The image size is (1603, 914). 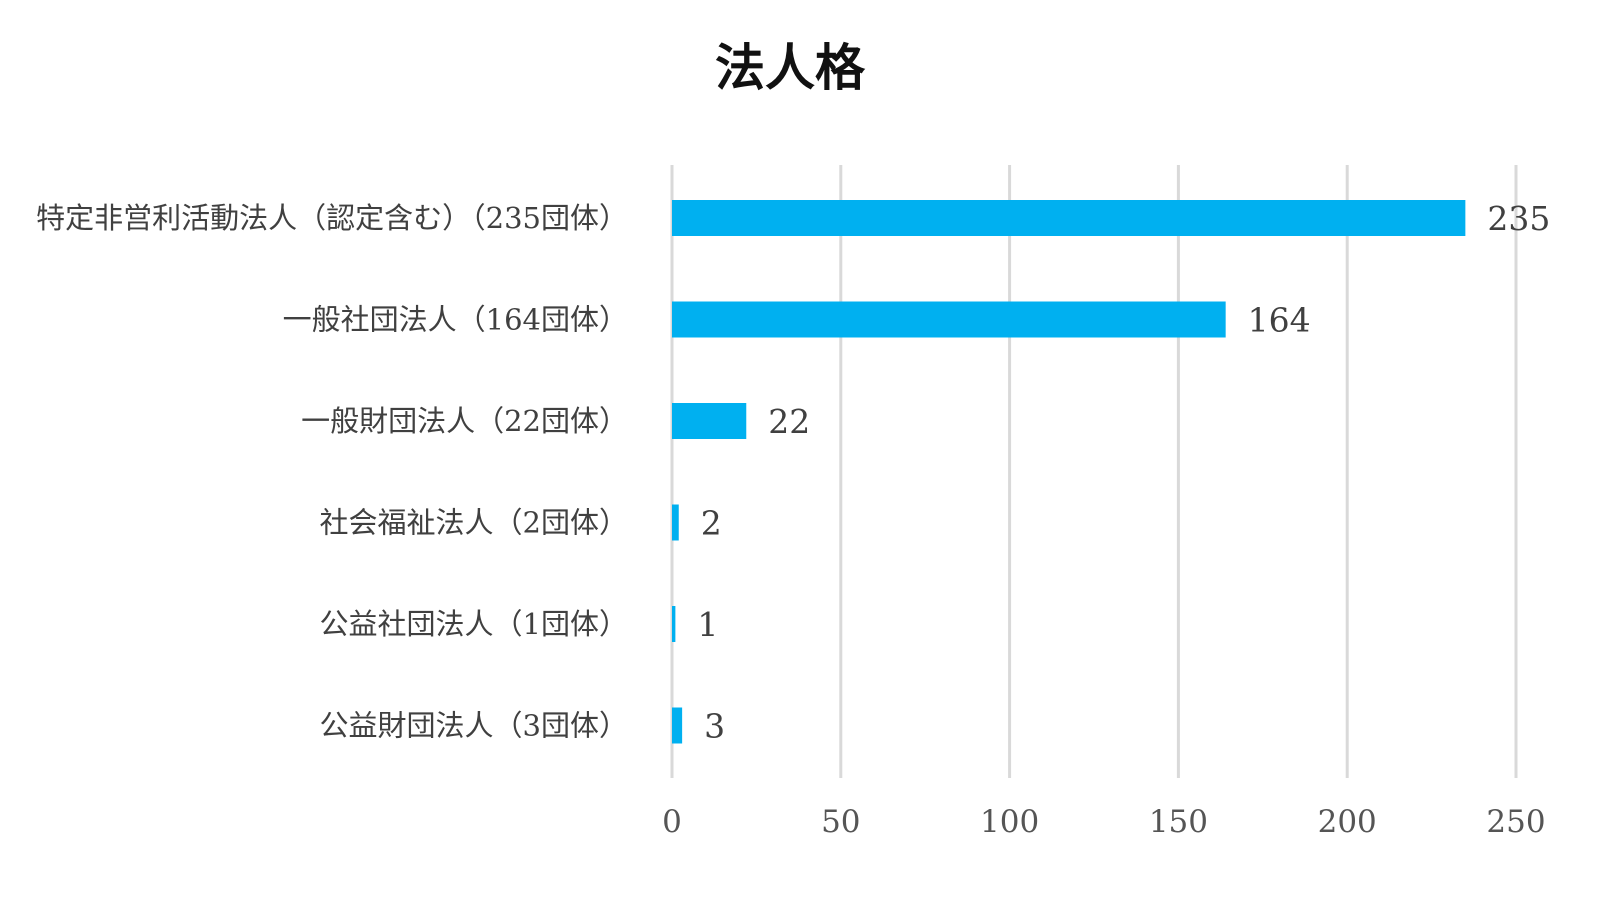 I want to click on x-tick-label: 50, so click(x=840, y=822).